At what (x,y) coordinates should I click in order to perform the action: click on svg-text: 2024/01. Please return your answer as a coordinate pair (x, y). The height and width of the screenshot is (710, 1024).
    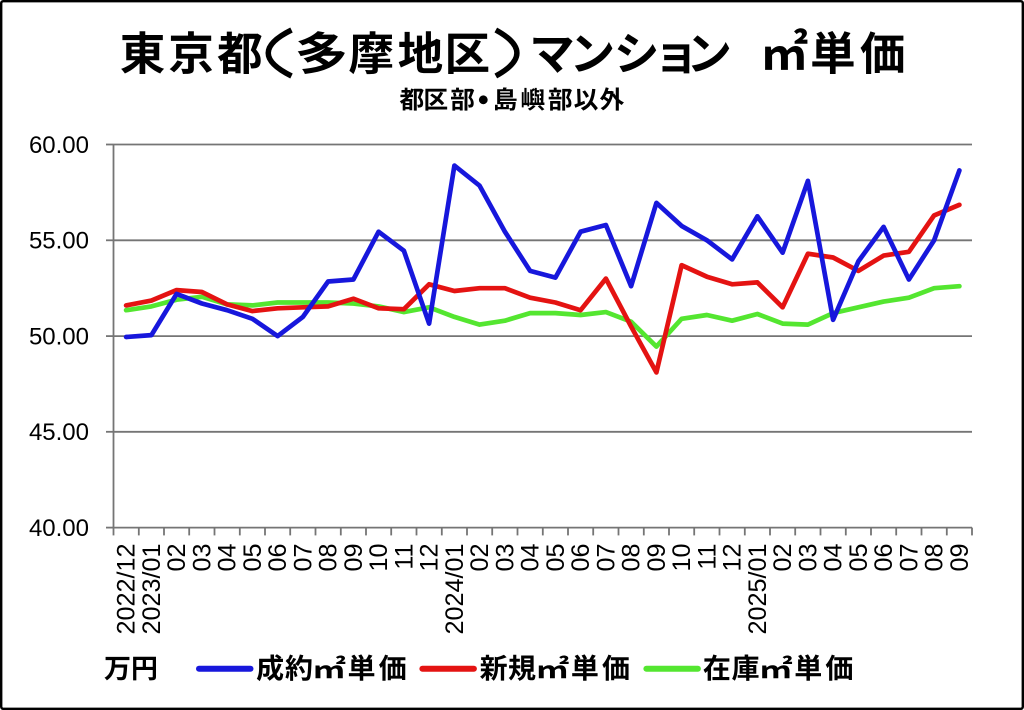
    Looking at the image, I should click on (455, 589).